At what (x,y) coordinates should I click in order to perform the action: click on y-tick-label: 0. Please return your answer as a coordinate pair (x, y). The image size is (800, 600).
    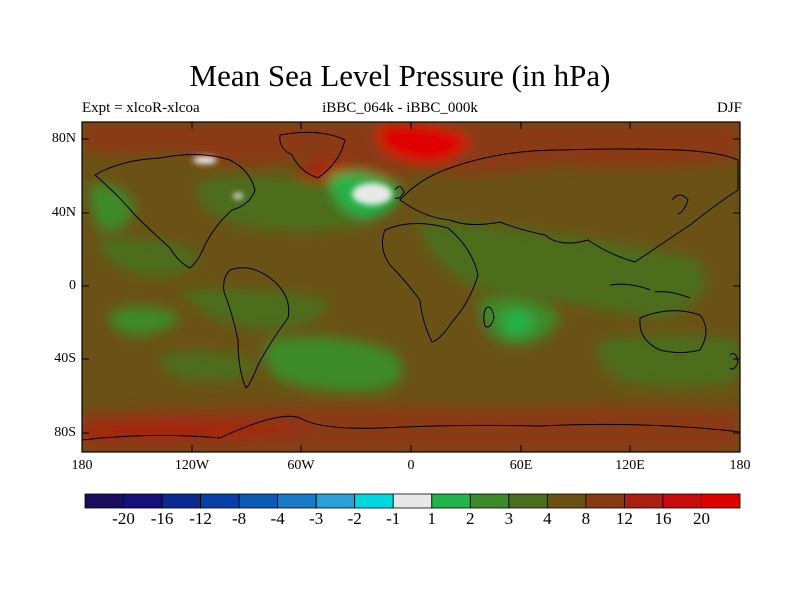
    Looking at the image, I should click on (72, 285).